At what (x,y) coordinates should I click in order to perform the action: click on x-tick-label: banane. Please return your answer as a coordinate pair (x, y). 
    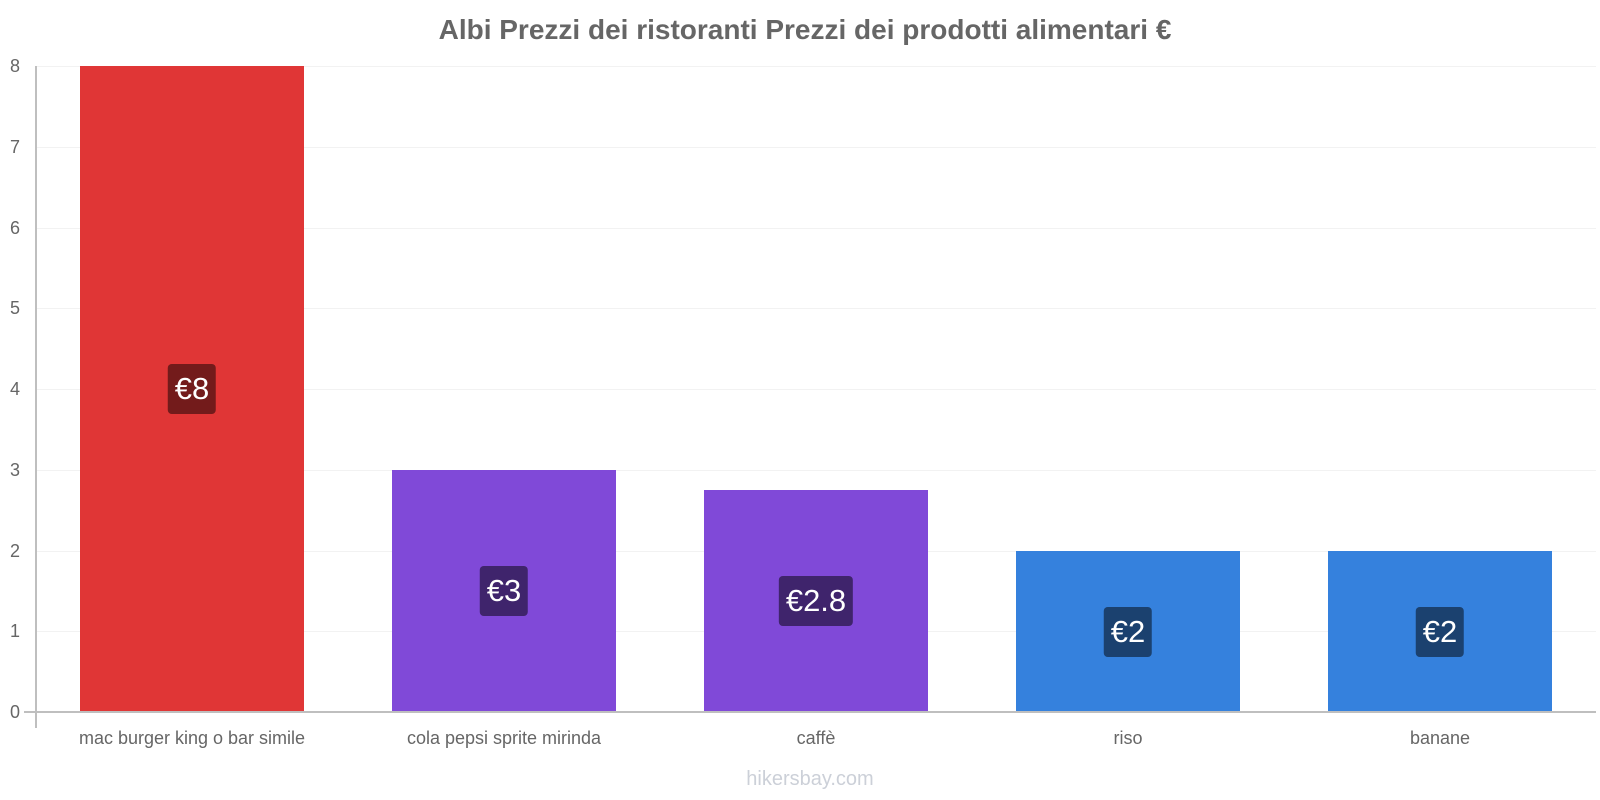
    Looking at the image, I should click on (1440, 738).